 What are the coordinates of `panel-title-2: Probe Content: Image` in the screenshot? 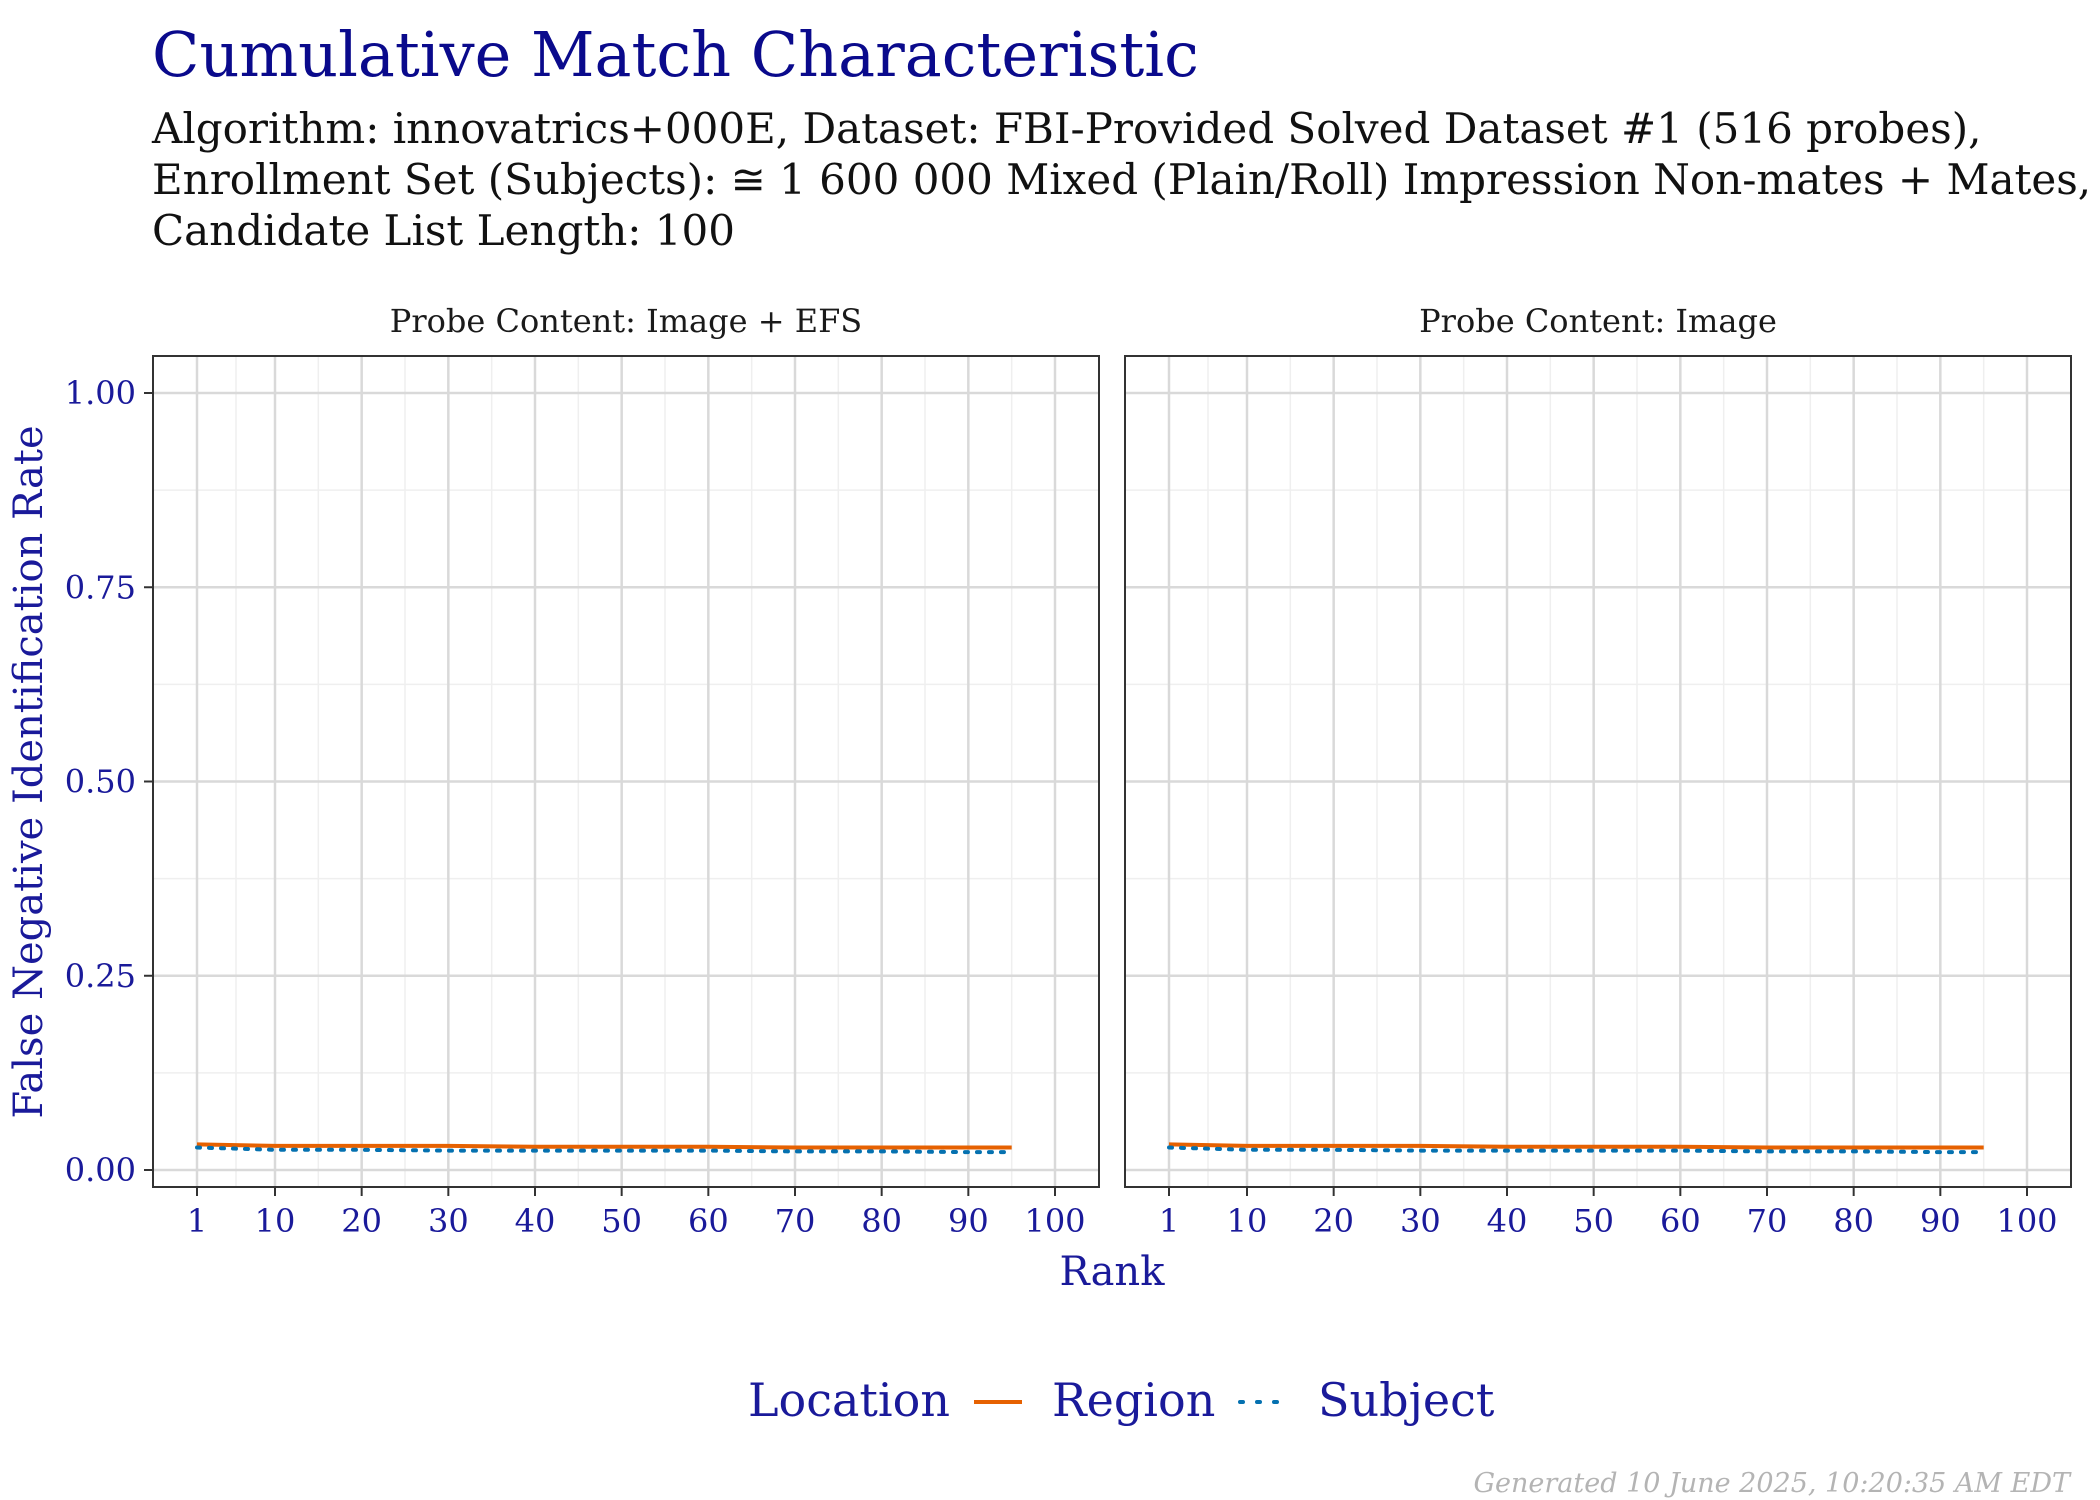 It's located at (1598, 321).